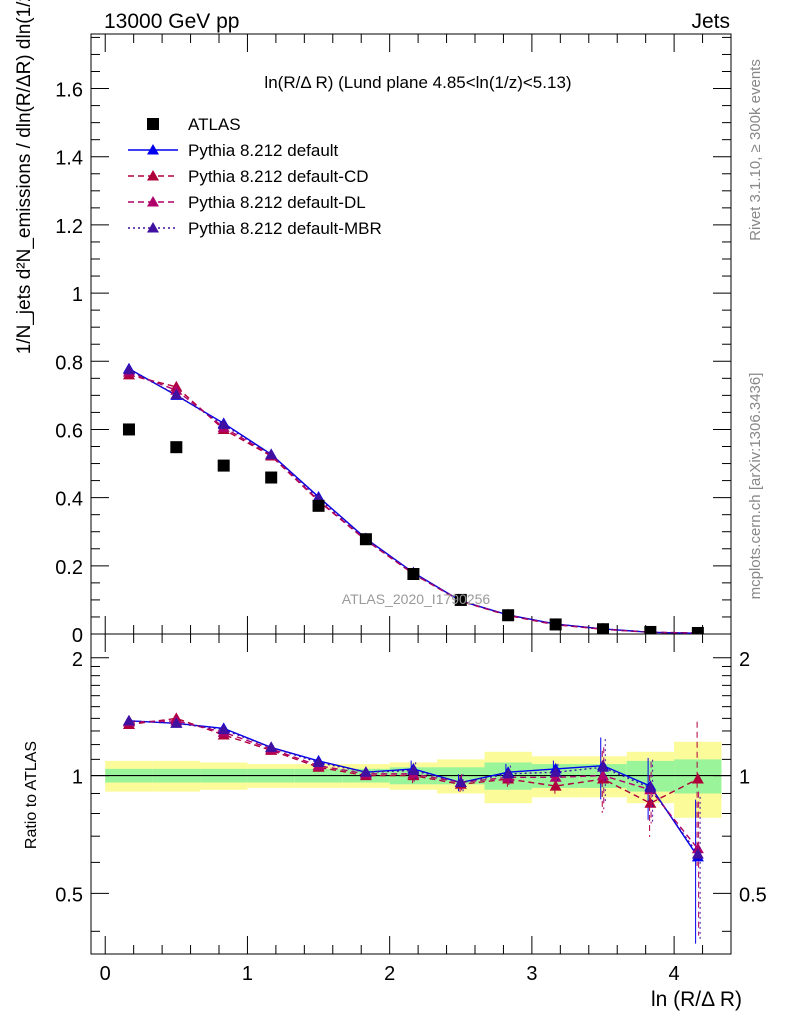 The height and width of the screenshot is (1029, 786). Describe the element at coordinates (69, 227) in the screenshot. I see `main-ytick-label: 1.2` at that location.